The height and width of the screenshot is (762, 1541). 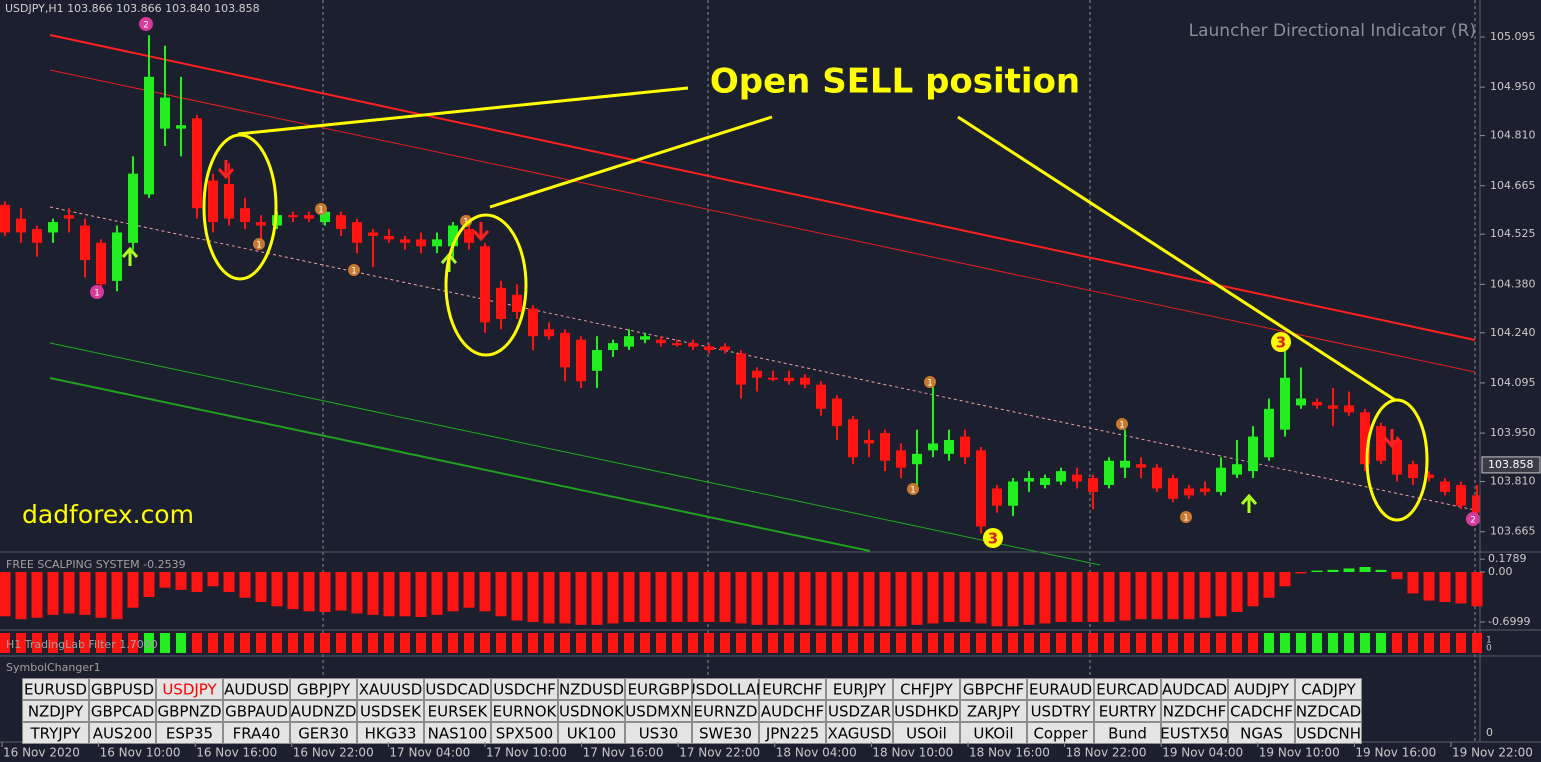 What do you see at coordinates (323, 689) in the screenshot?
I see `symbol-button: GBPJPY` at bounding box center [323, 689].